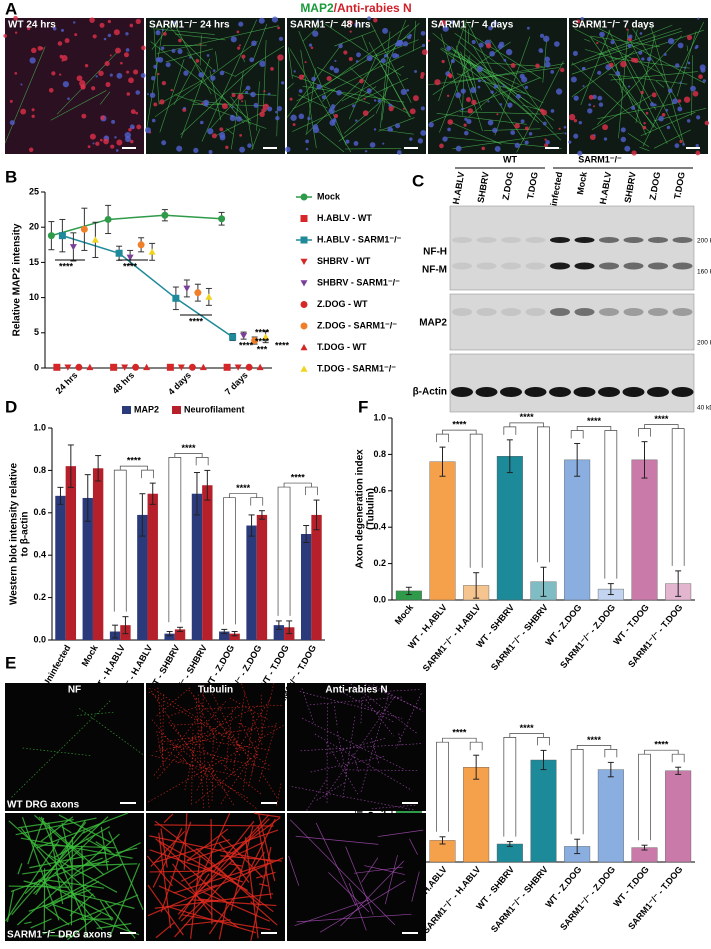 The image size is (711, 949). I want to click on image-label: SARM1⁻/⁻ 48 hrs, so click(330, 25).